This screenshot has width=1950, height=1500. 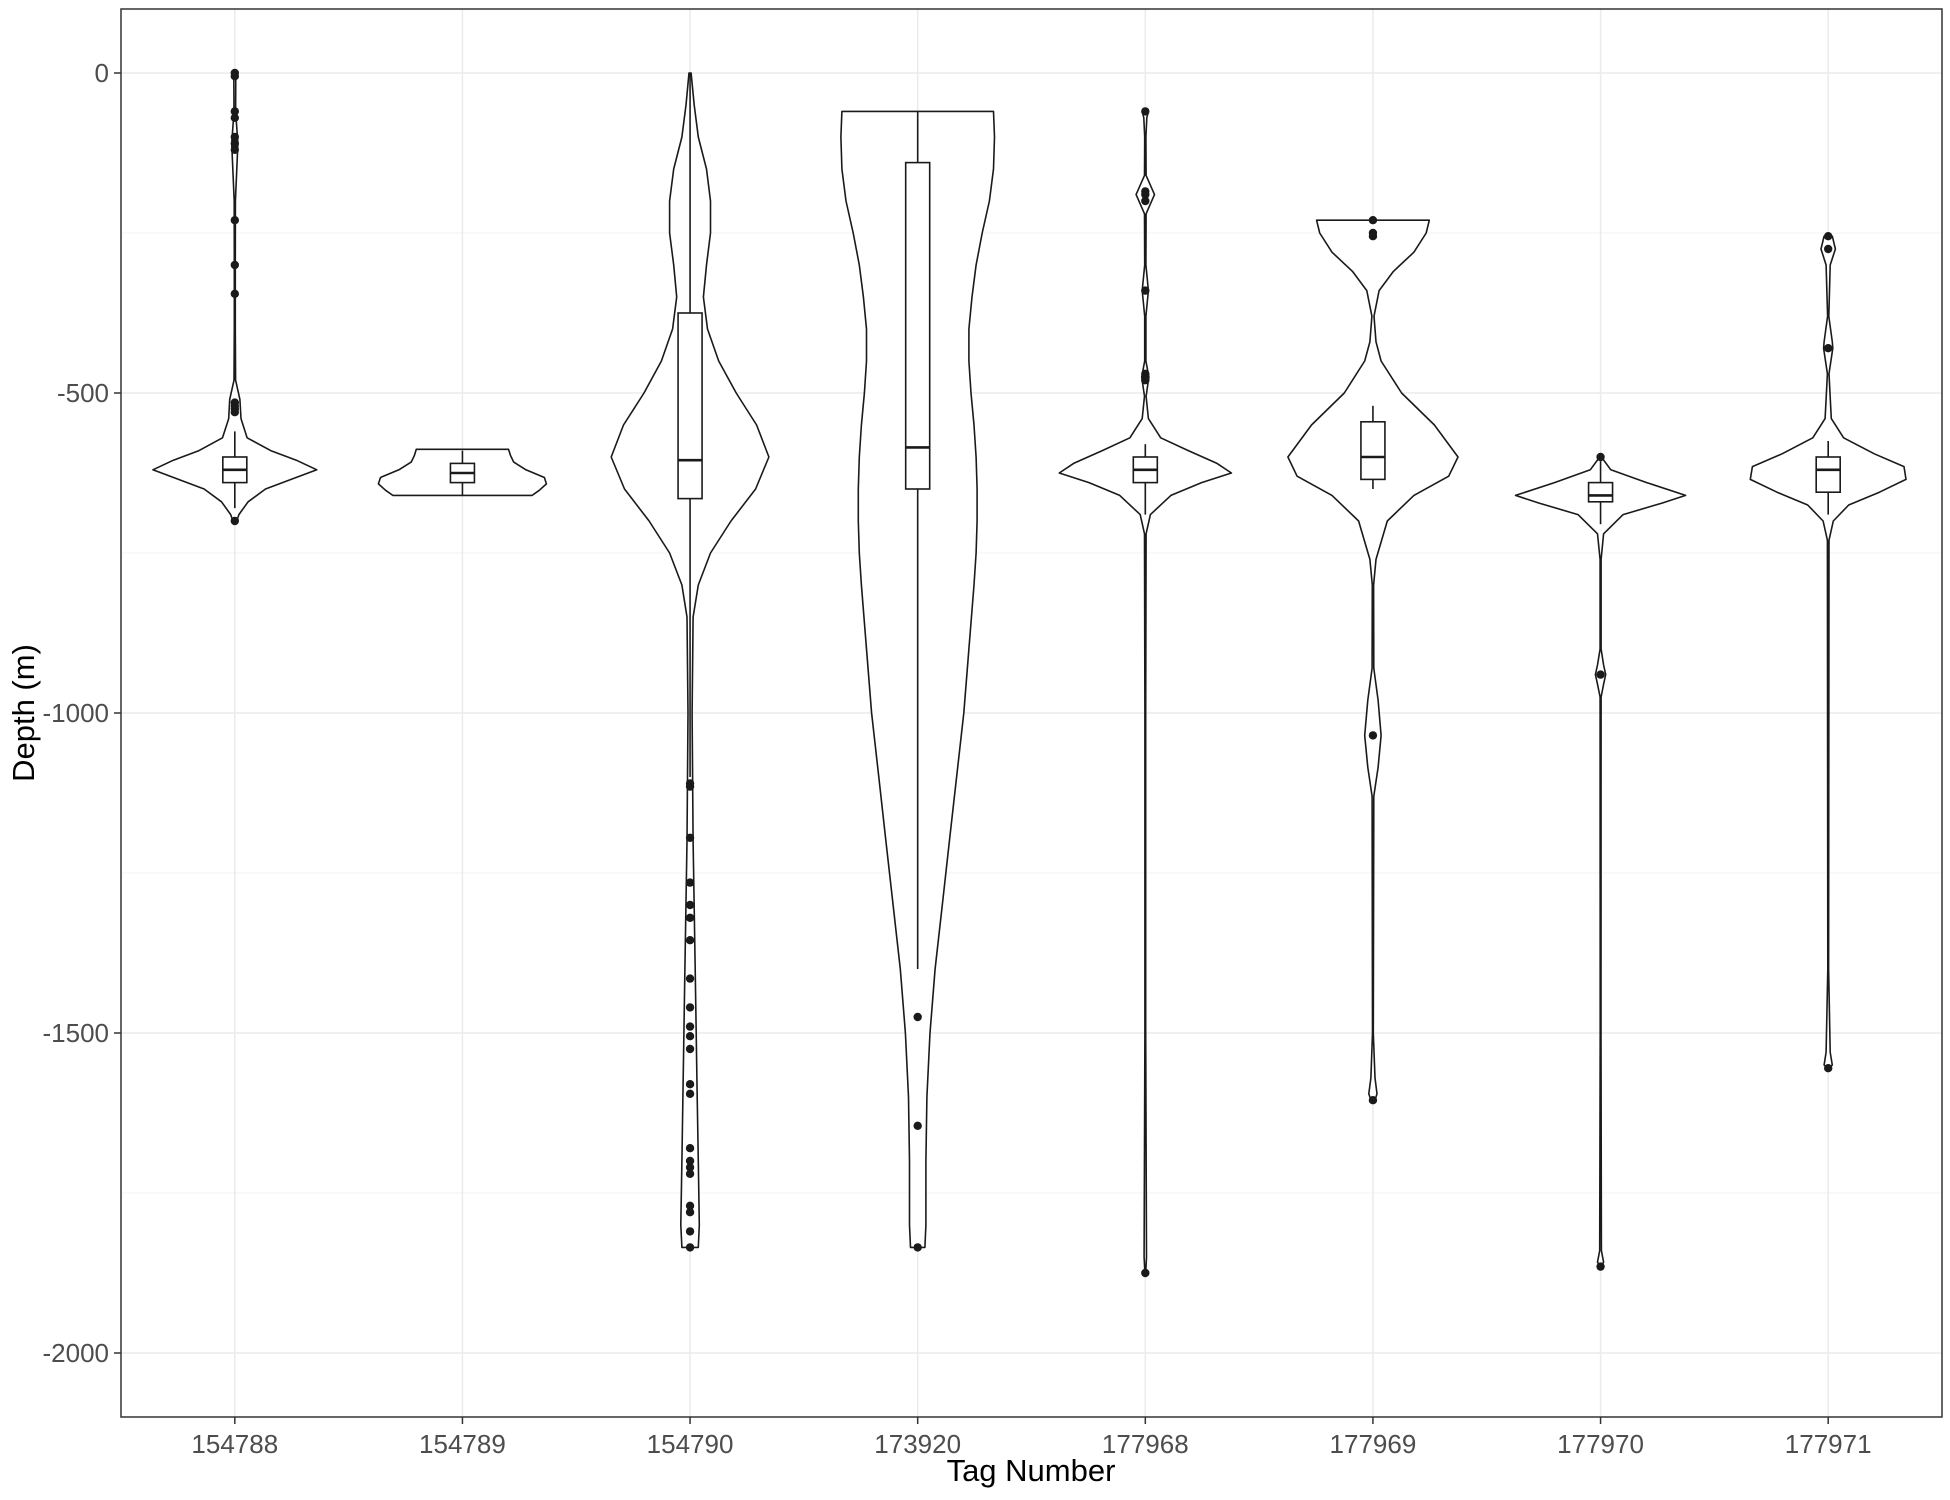 I want to click on x-tick-label: 154789, so click(x=462, y=1444).